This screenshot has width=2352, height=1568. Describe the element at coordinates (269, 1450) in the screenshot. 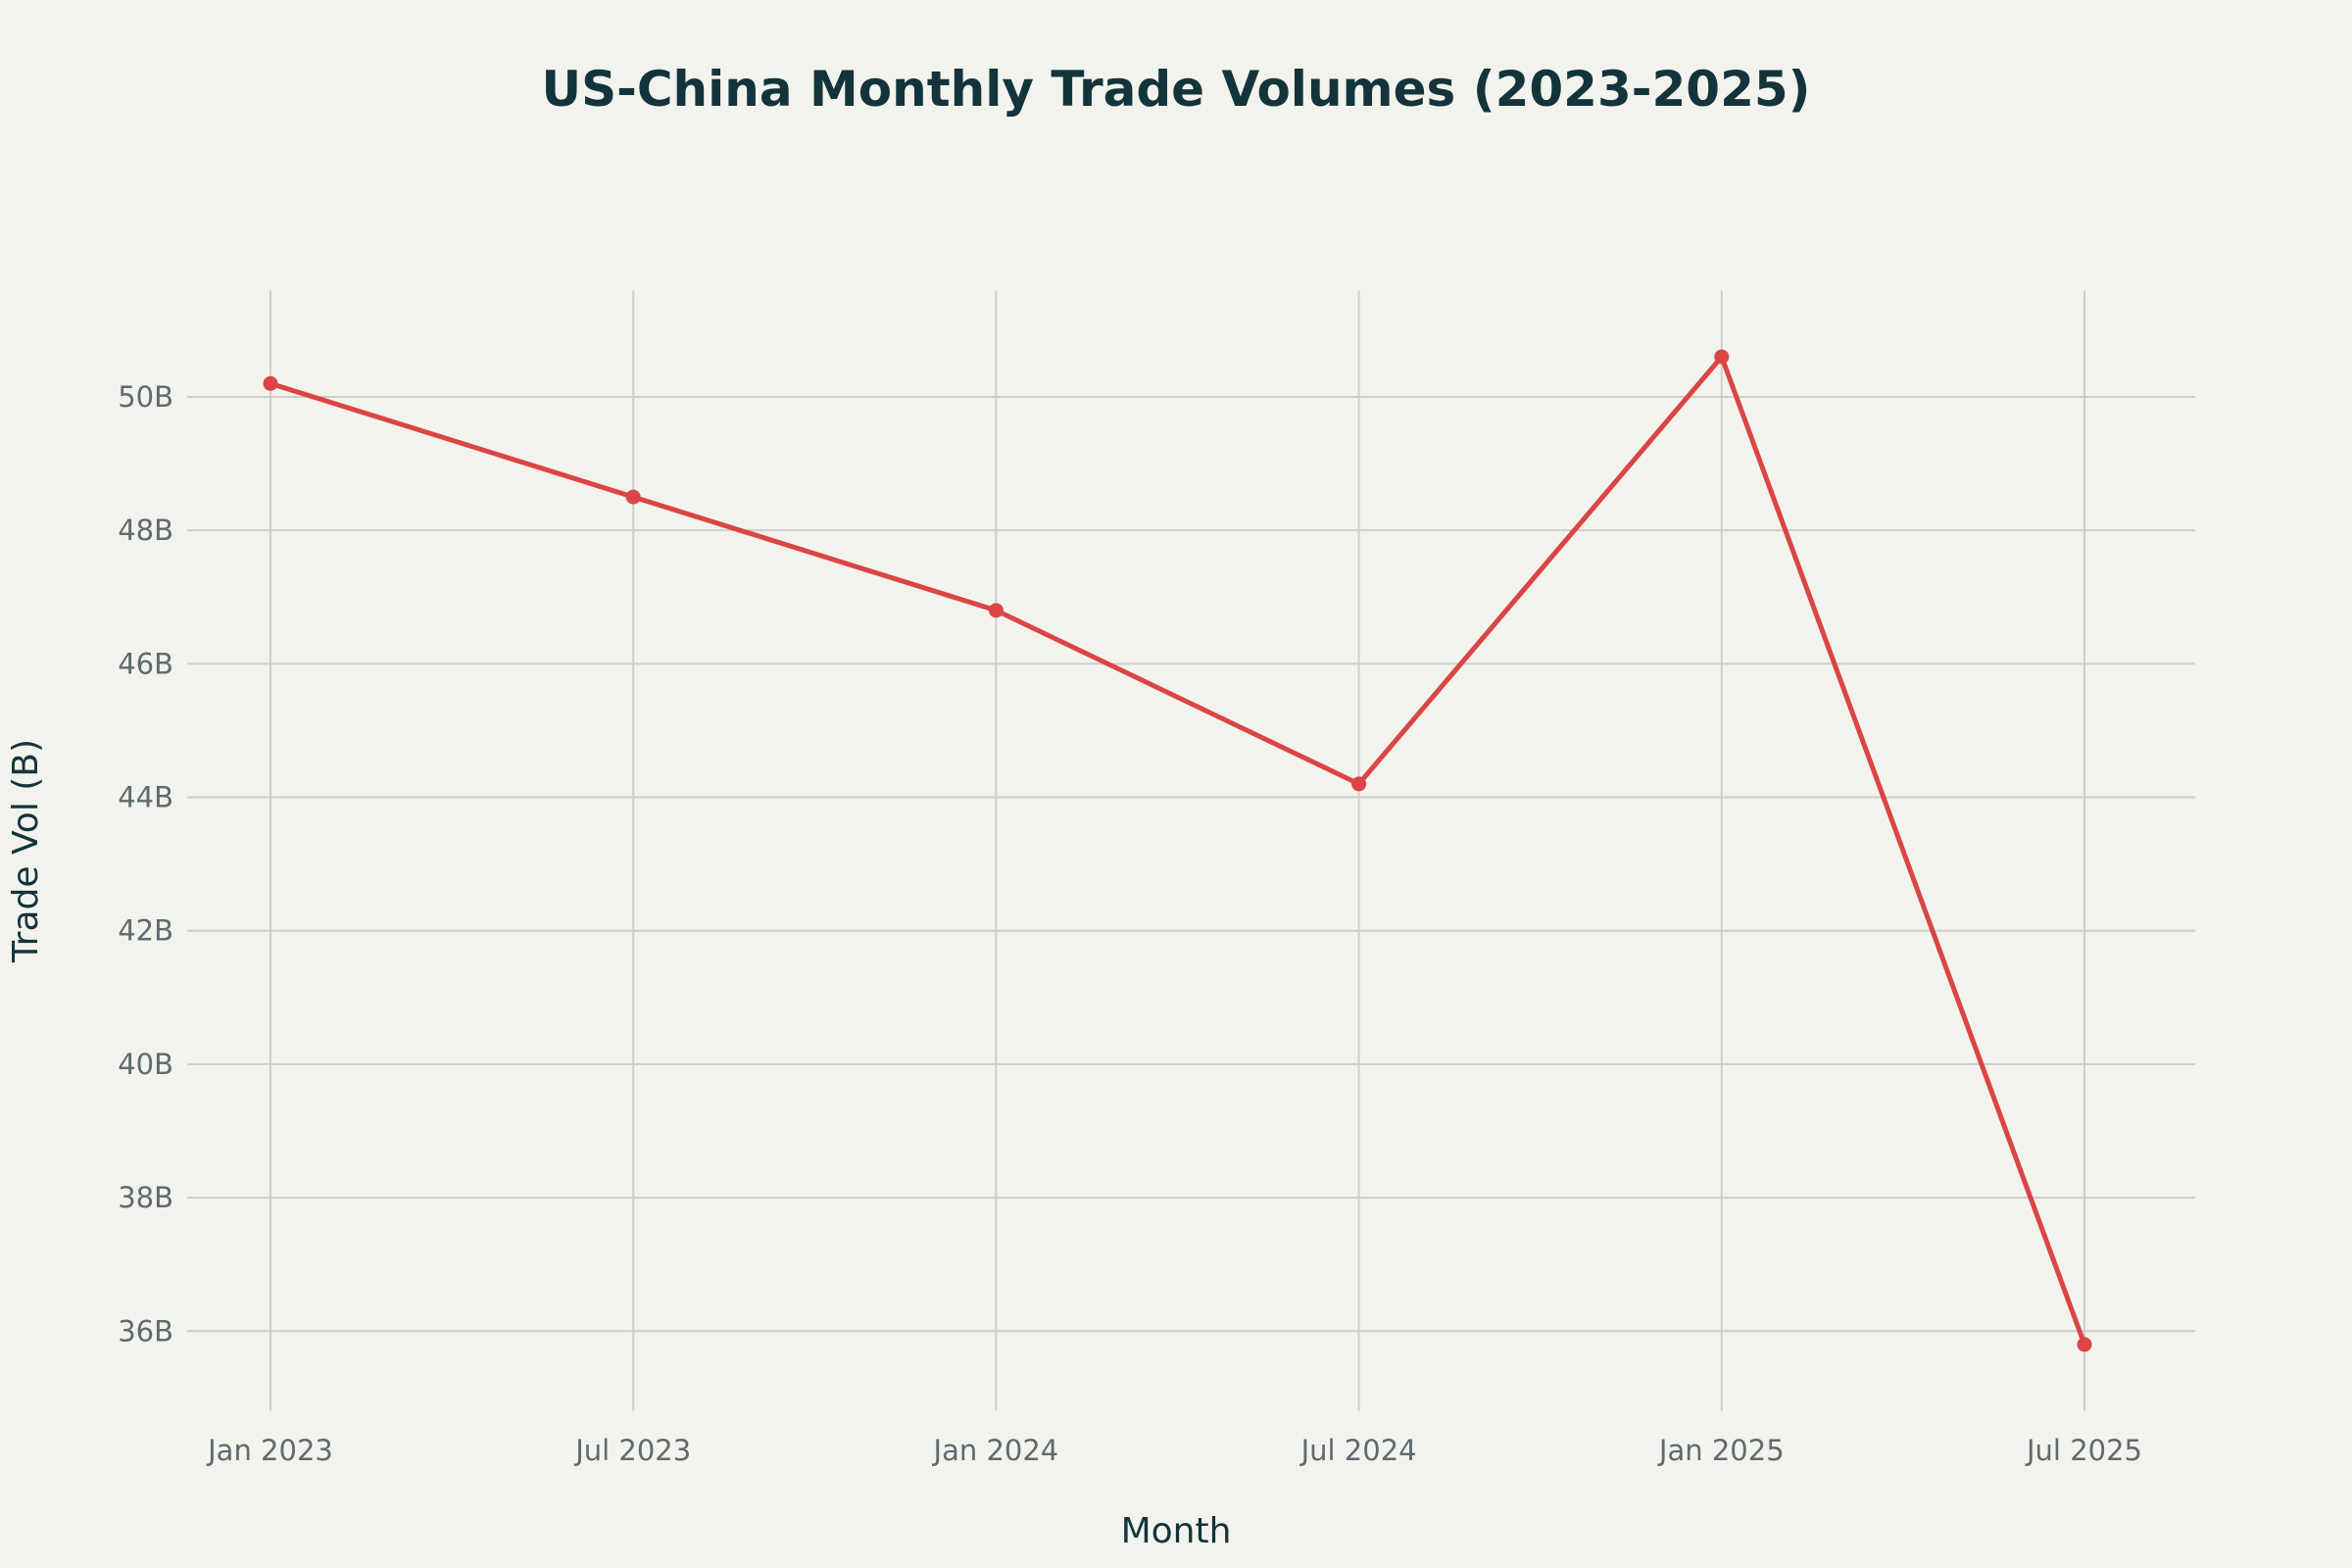

I see `x-tick-label: Jan 2023` at that location.